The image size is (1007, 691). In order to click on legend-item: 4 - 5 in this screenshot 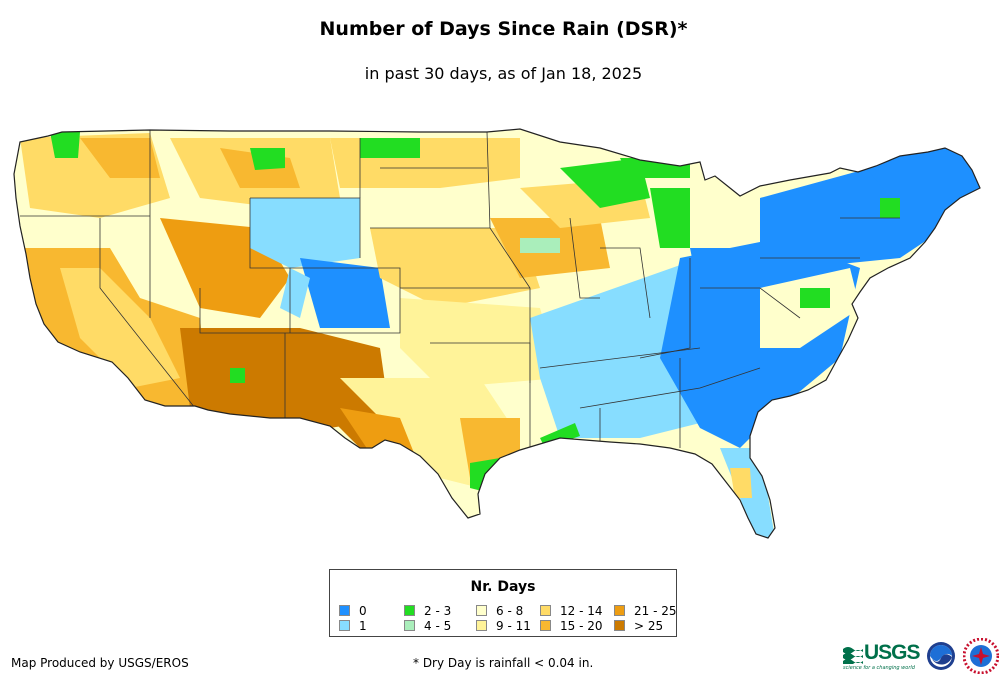, I will do `click(427, 626)`.